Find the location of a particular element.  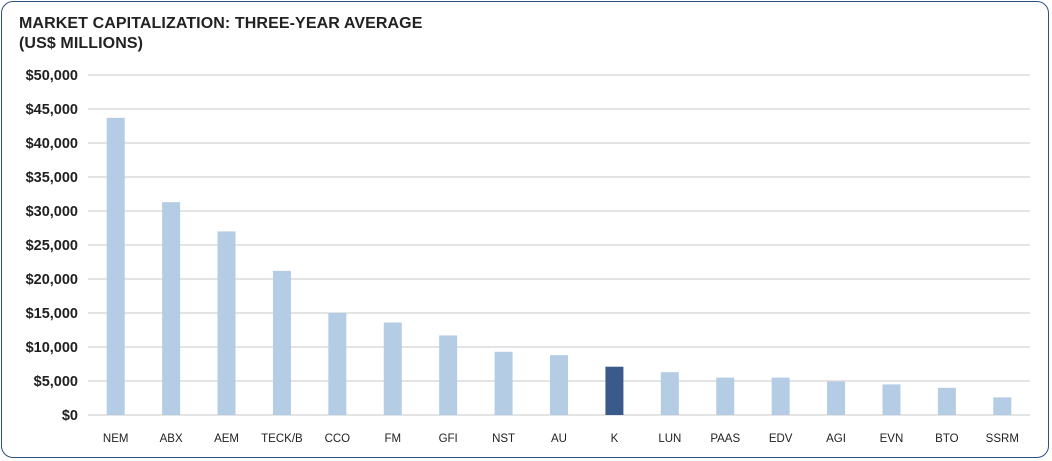

bar-nst is located at coordinates (503, 383).